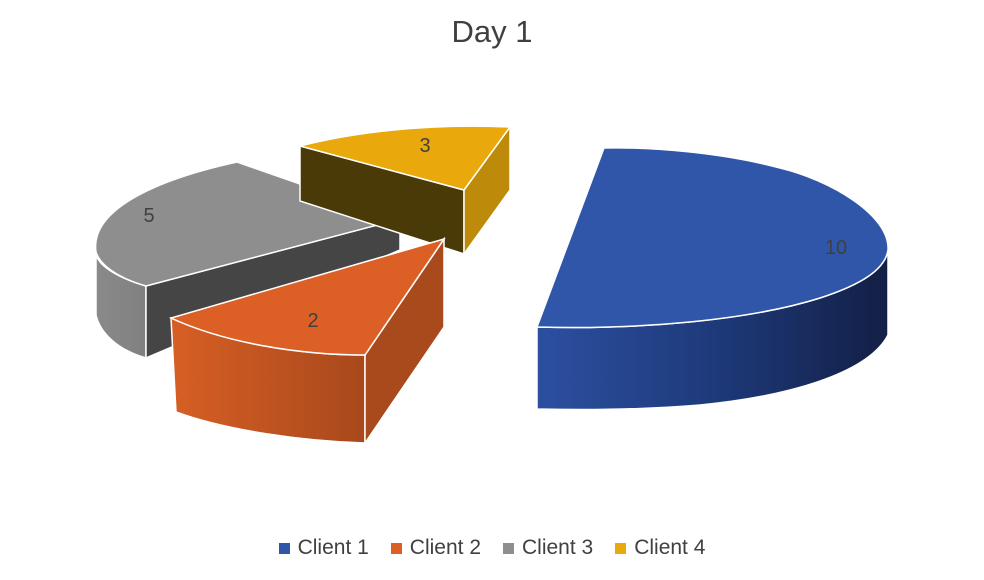  What do you see at coordinates (307, 296) in the screenshot?
I see `pie-slice-client-2-top` at bounding box center [307, 296].